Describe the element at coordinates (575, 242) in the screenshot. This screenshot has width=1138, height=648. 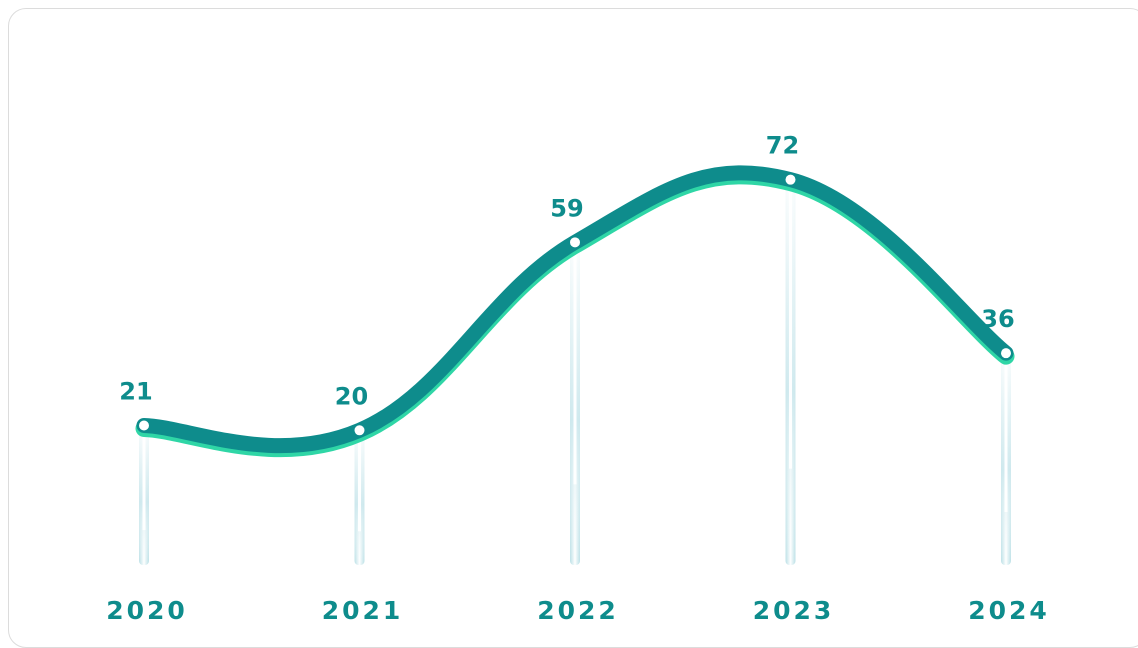
I see `data-point-2022` at that location.